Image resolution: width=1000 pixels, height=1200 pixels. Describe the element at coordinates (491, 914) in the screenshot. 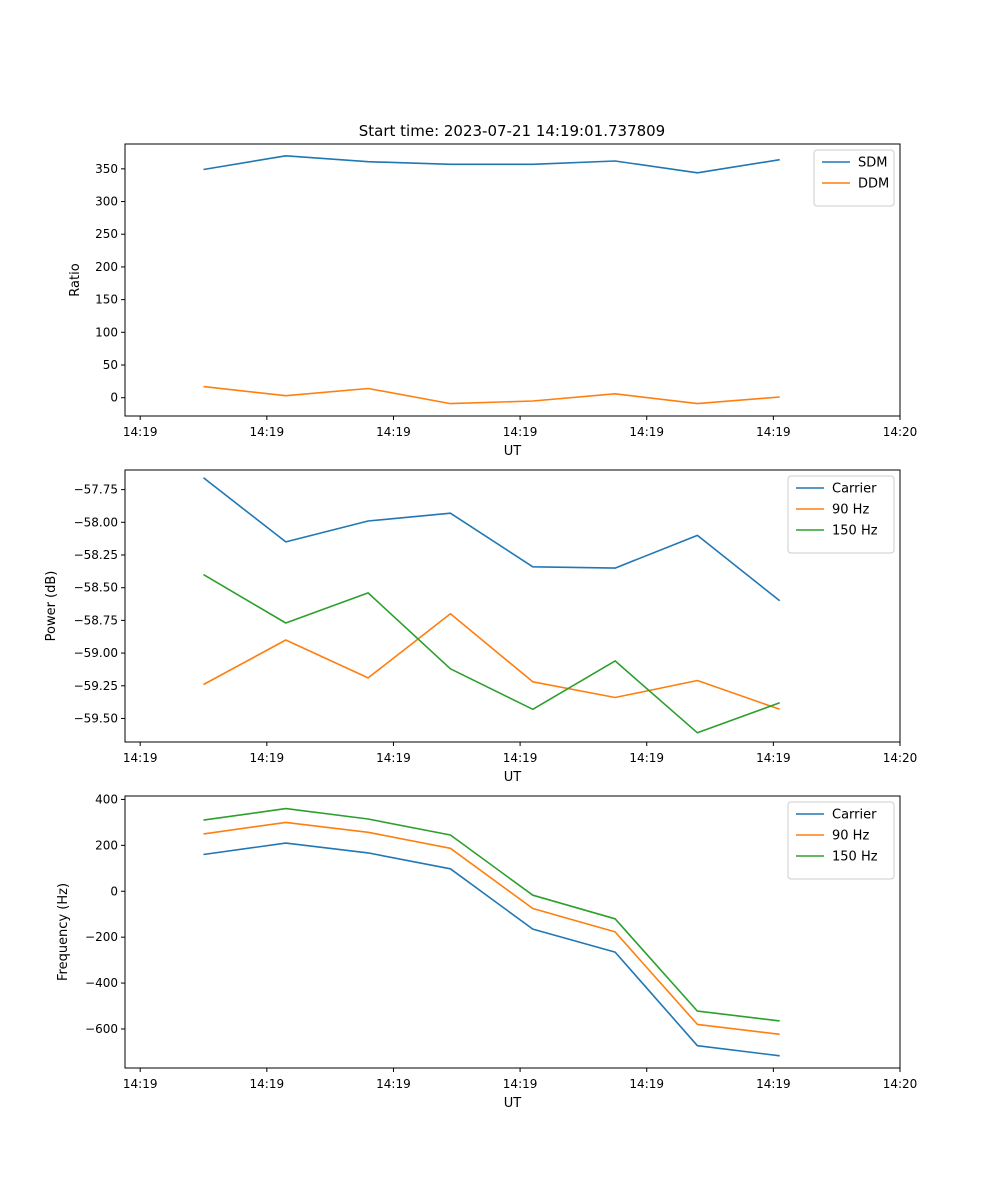

I see `frequency-series-150-hz` at that location.